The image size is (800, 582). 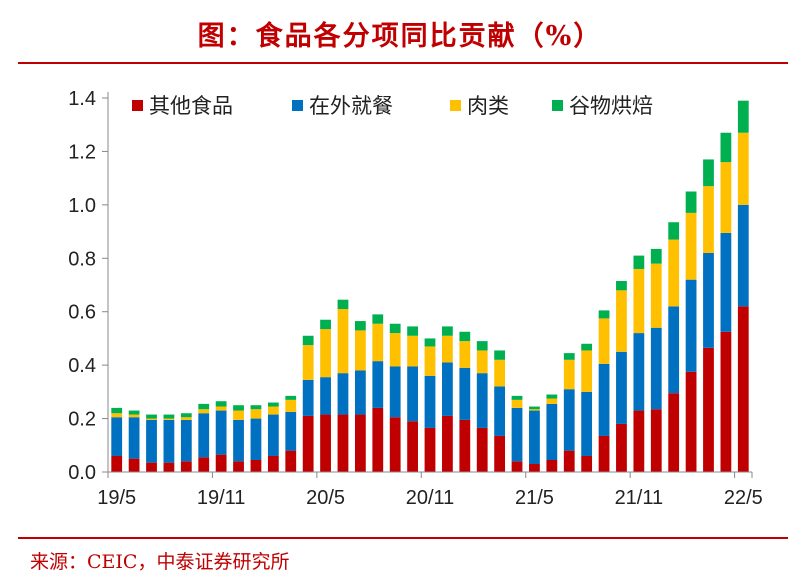 I want to click on chart-title: 图：食品各分项同比贡献（%）, so click(x=400, y=36).